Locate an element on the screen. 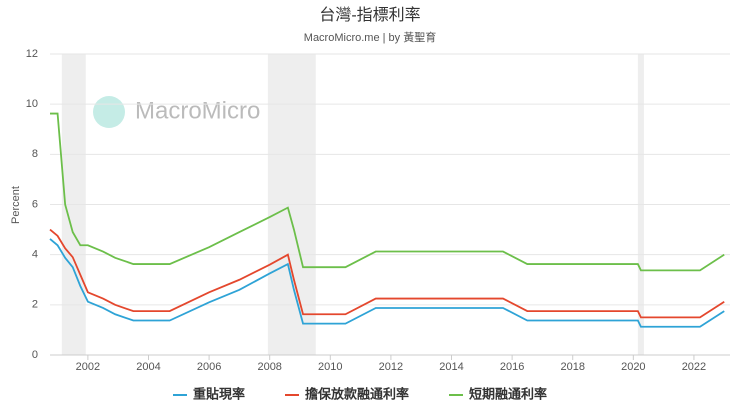  y-axis-label: Percent is located at coordinates (16, 205).